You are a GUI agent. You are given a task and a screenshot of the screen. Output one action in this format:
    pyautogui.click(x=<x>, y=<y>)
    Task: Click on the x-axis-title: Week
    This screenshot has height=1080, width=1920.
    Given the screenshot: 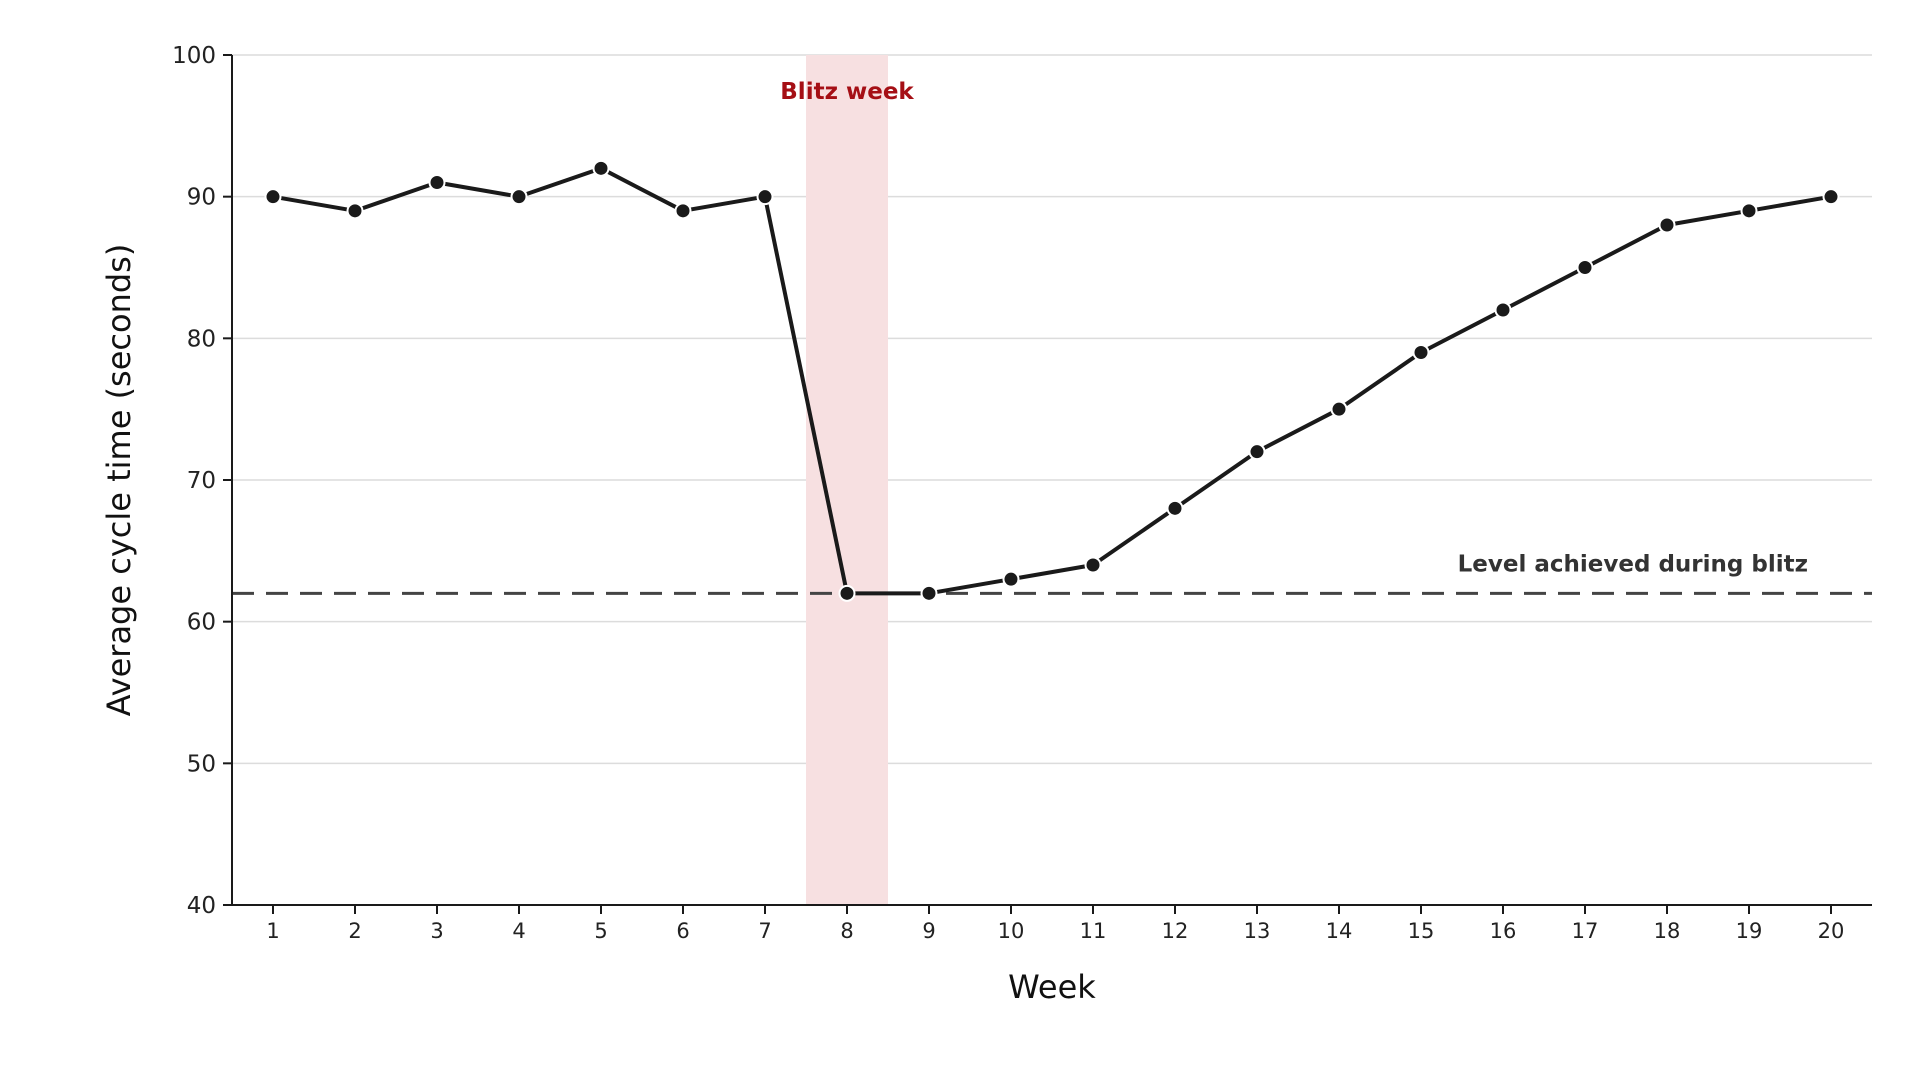 What is the action you would take?
    pyautogui.click(x=1052, y=987)
    